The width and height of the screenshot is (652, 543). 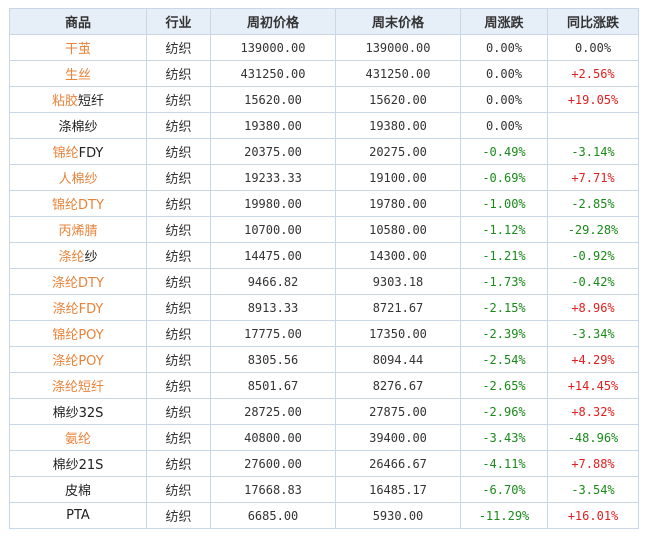 I want to click on yoy-change-cell: -0.92%, so click(x=593, y=255).